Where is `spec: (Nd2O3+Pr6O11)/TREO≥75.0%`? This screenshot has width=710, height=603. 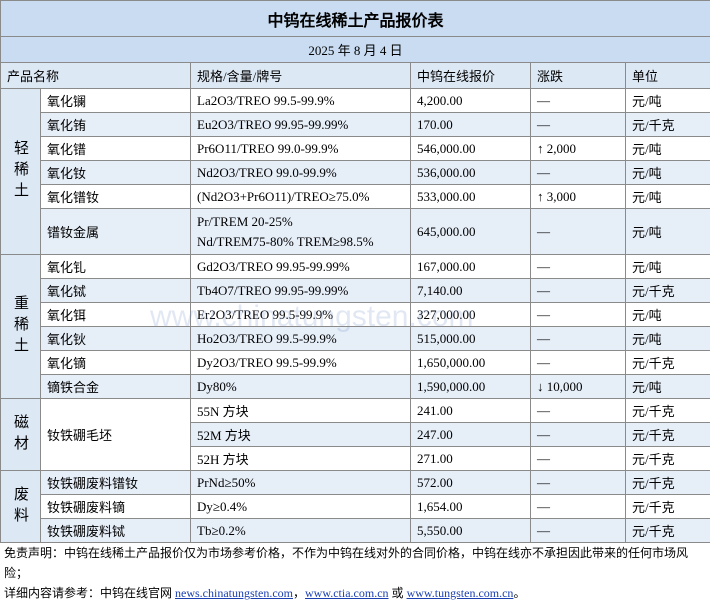 spec: (Nd2O3+Pr6O11)/TREO≥75.0% is located at coordinates (301, 197).